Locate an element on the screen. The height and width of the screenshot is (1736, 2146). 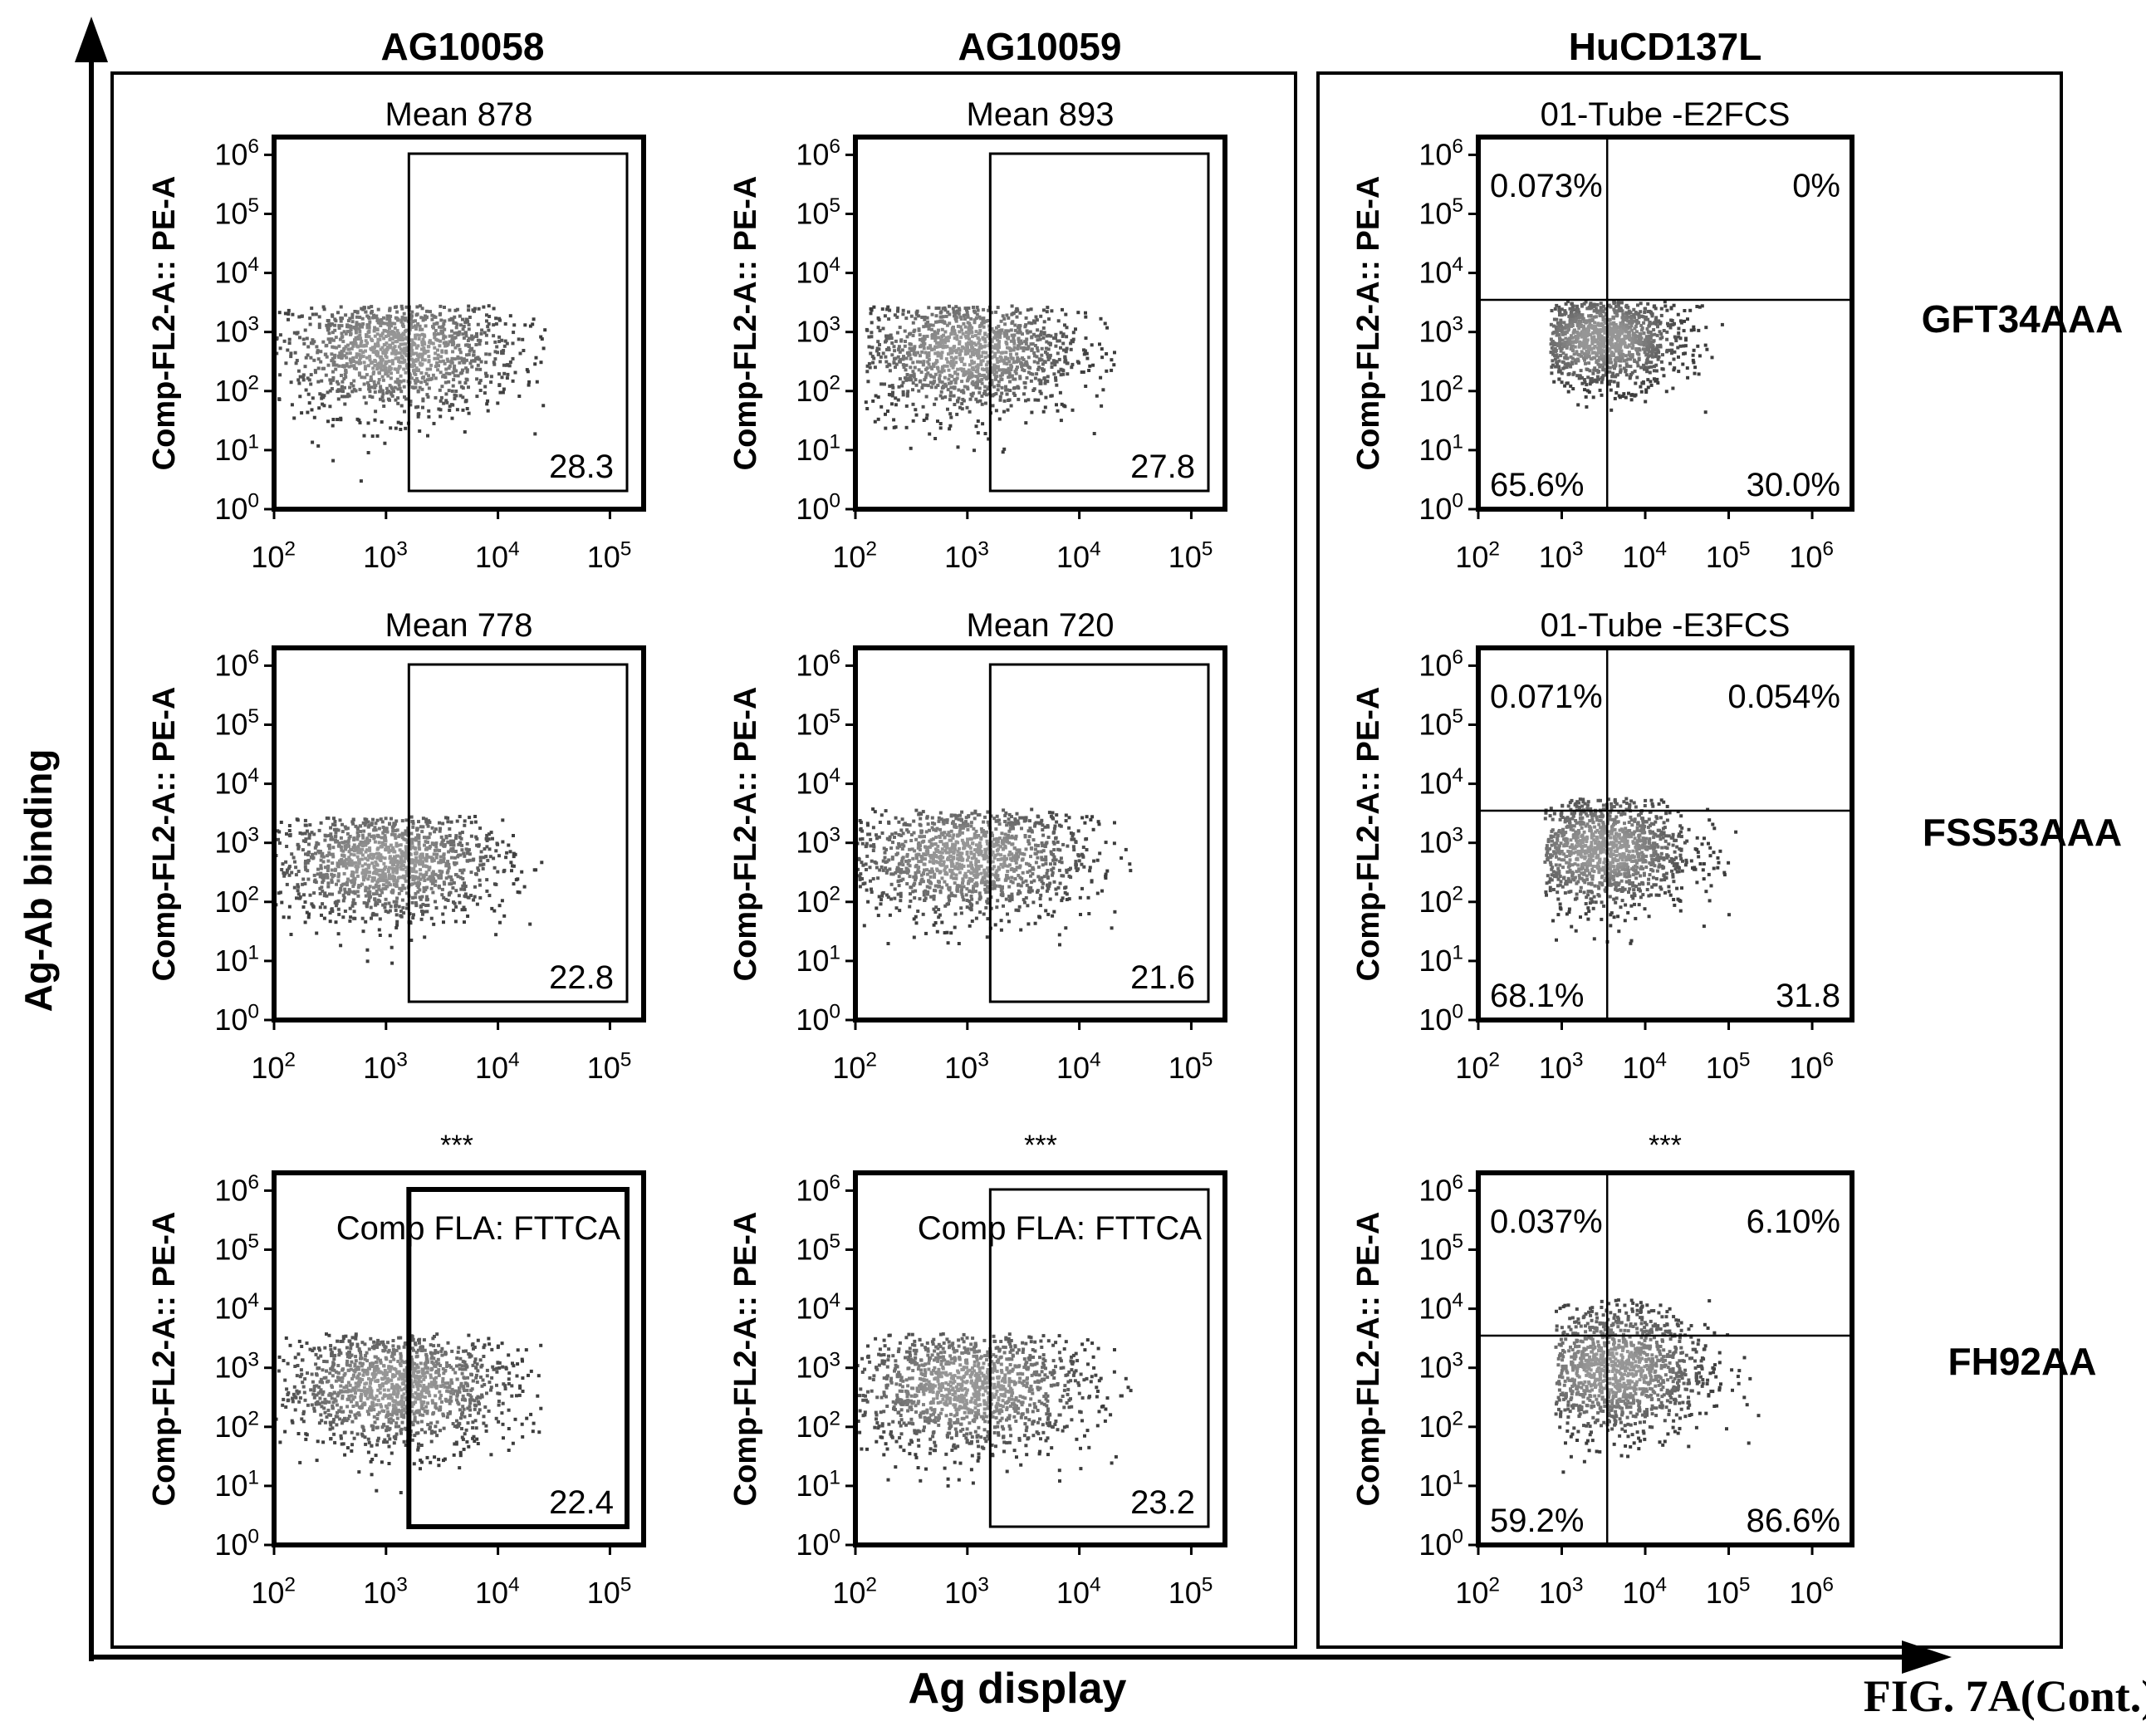
row-label-1: GFT34AAA is located at coordinates (2023, 319).